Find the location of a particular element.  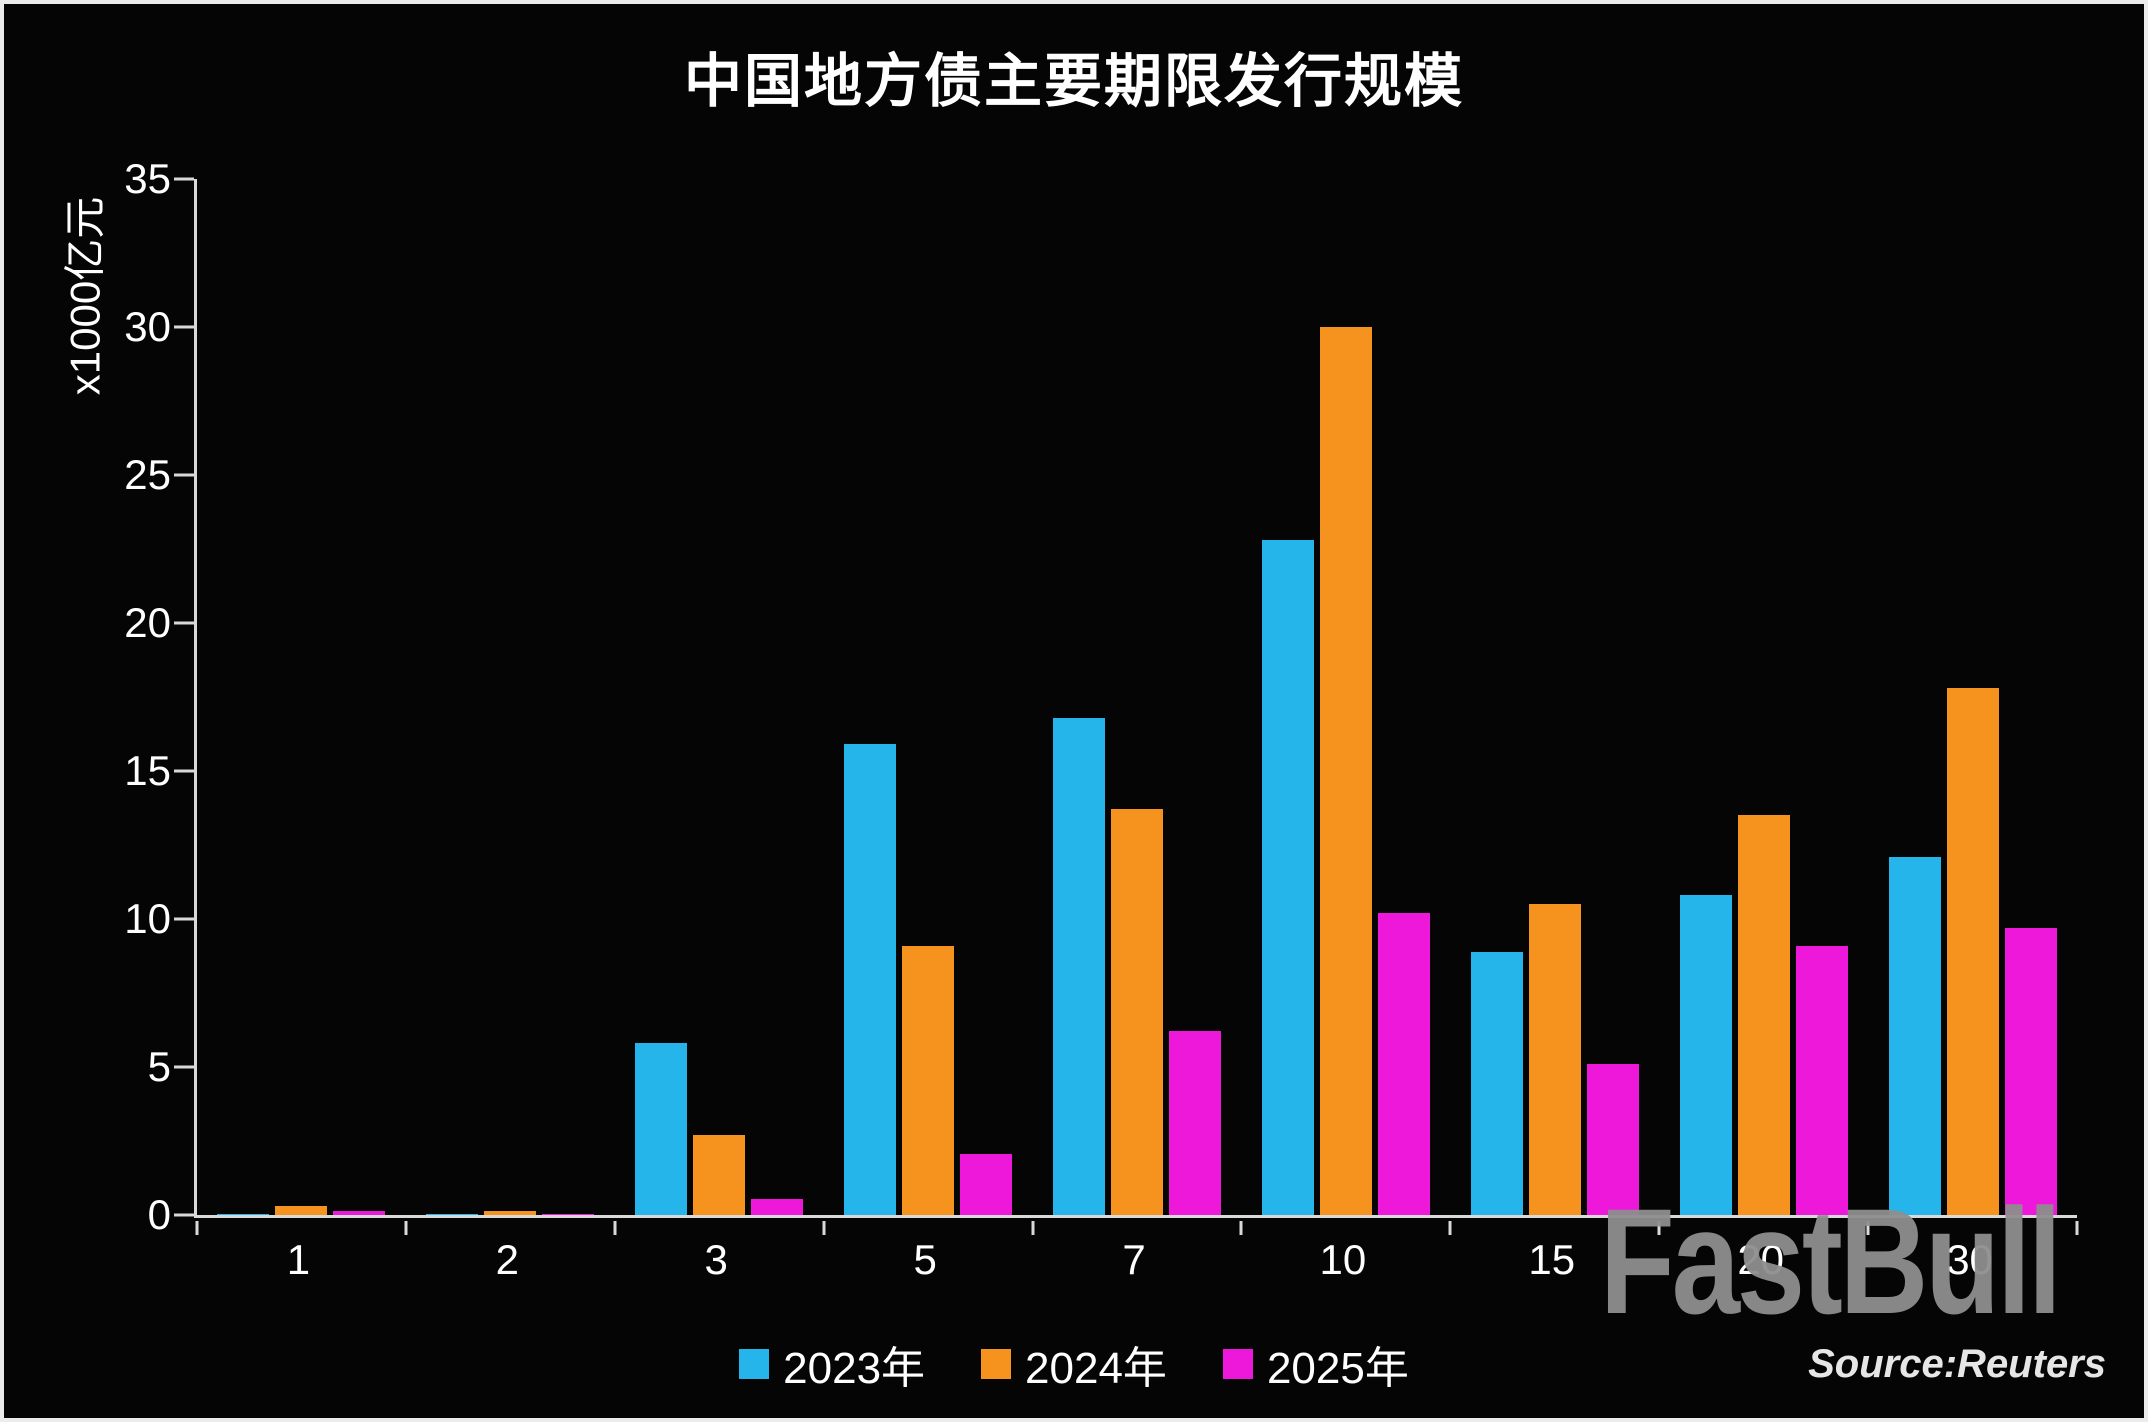

bar-2025年-3 is located at coordinates (777, 1206).